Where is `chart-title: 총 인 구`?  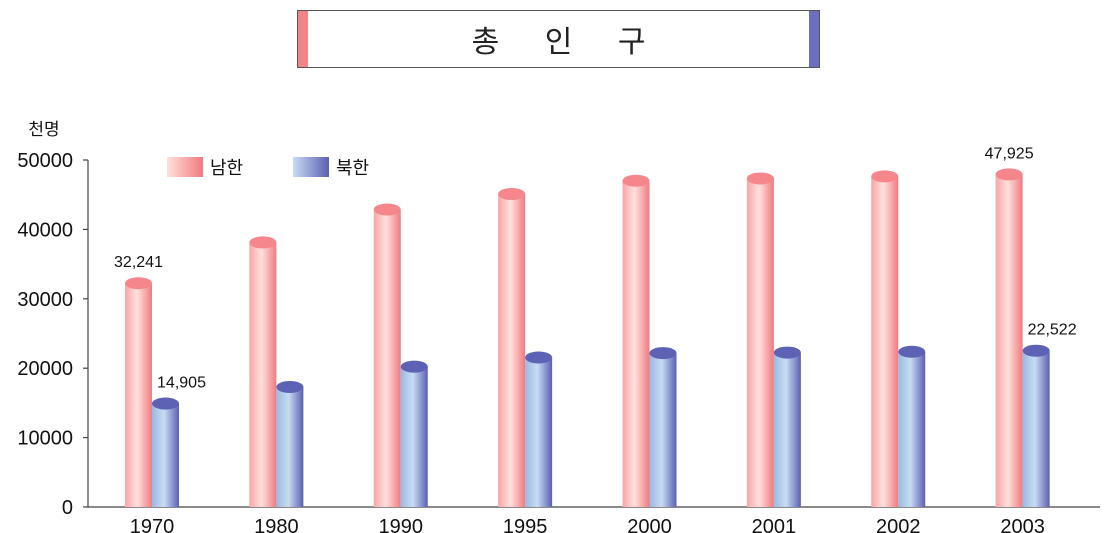 chart-title: 총 인 구 is located at coordinates (567, 42).